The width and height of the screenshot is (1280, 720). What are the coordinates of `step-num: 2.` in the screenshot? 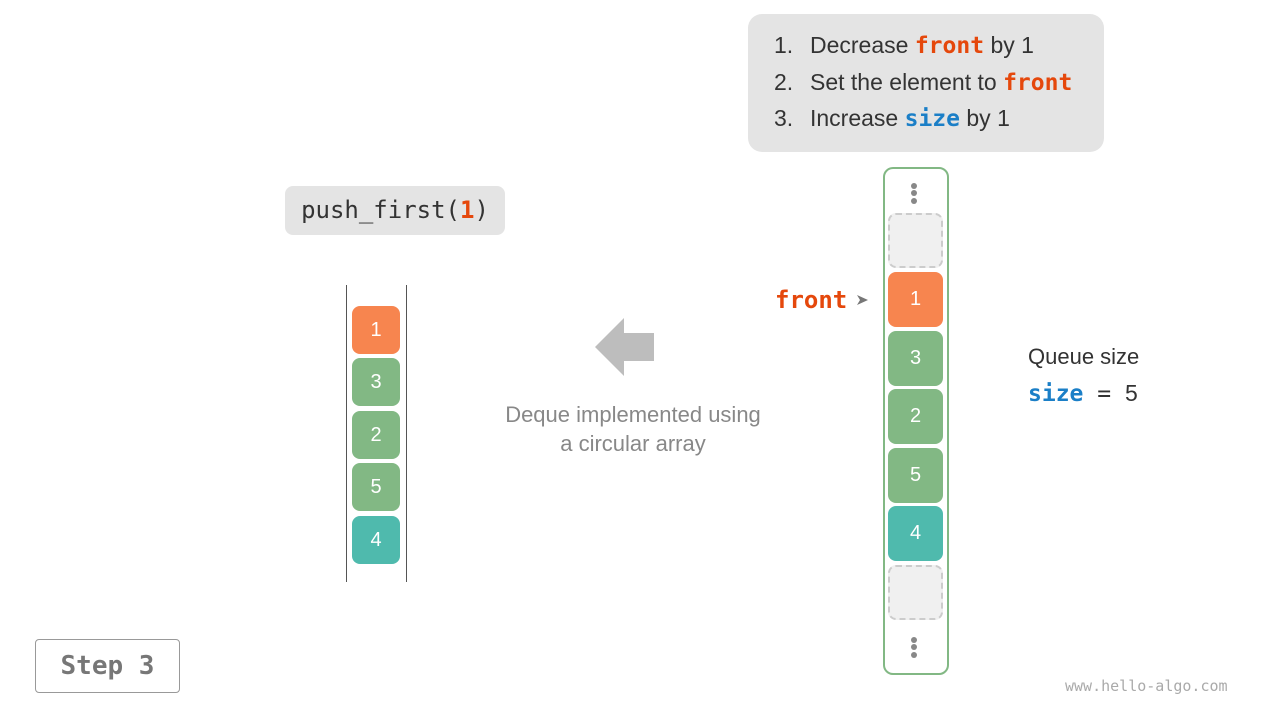 It's located at (784, 82).